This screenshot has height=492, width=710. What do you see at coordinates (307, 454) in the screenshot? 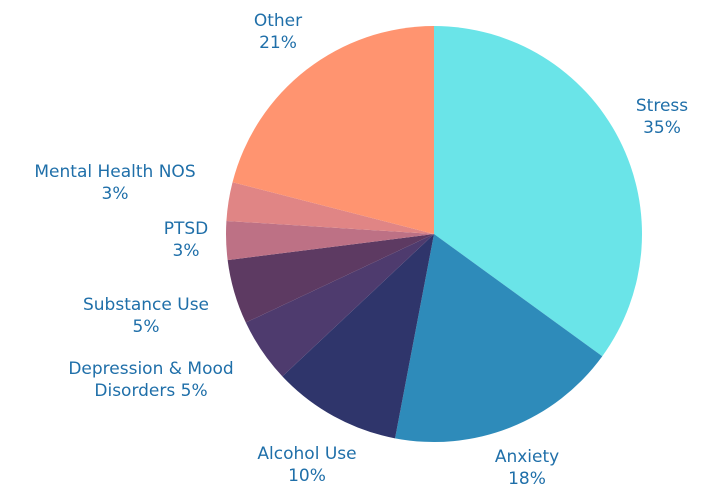
I see `category-label: Alcohol Use` at bounding box center [307, 454].